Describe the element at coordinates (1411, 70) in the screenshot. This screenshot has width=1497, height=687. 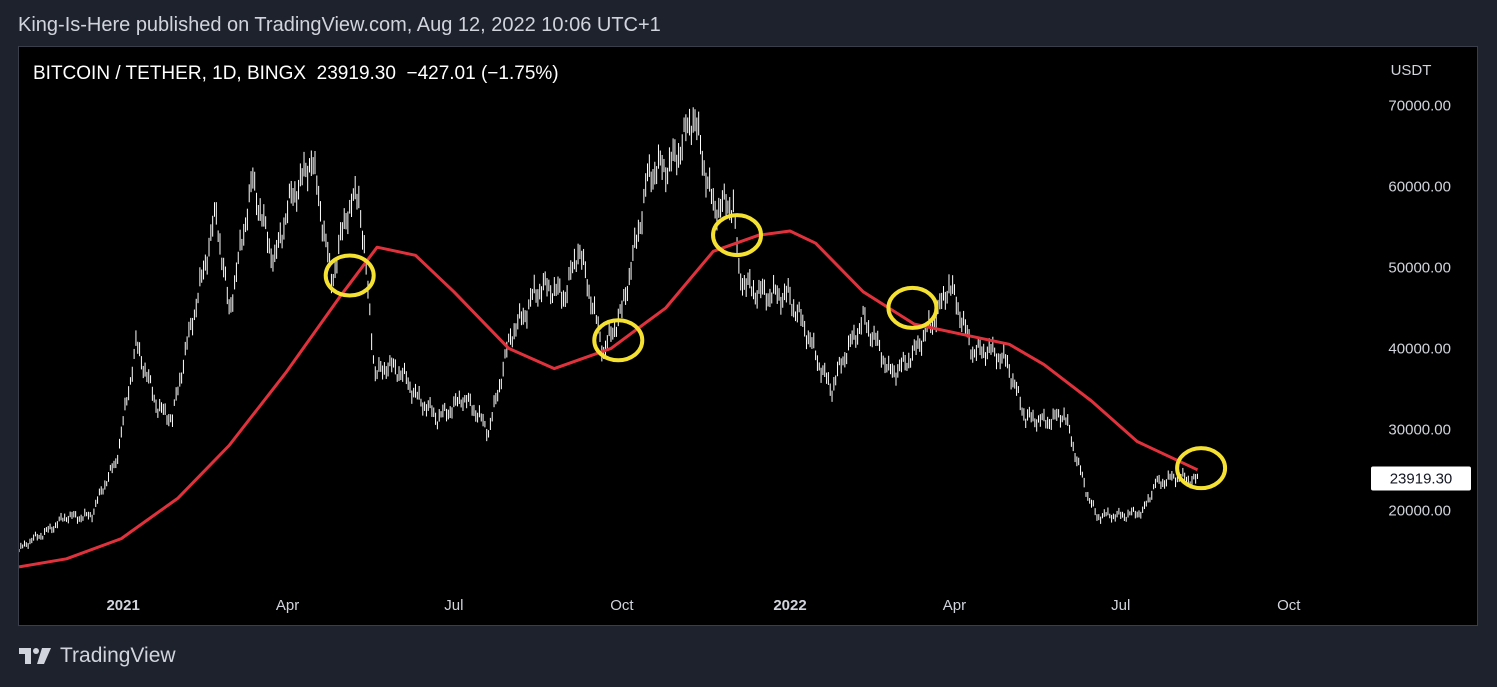
I see `y-axis-unit: USDT` at that location.